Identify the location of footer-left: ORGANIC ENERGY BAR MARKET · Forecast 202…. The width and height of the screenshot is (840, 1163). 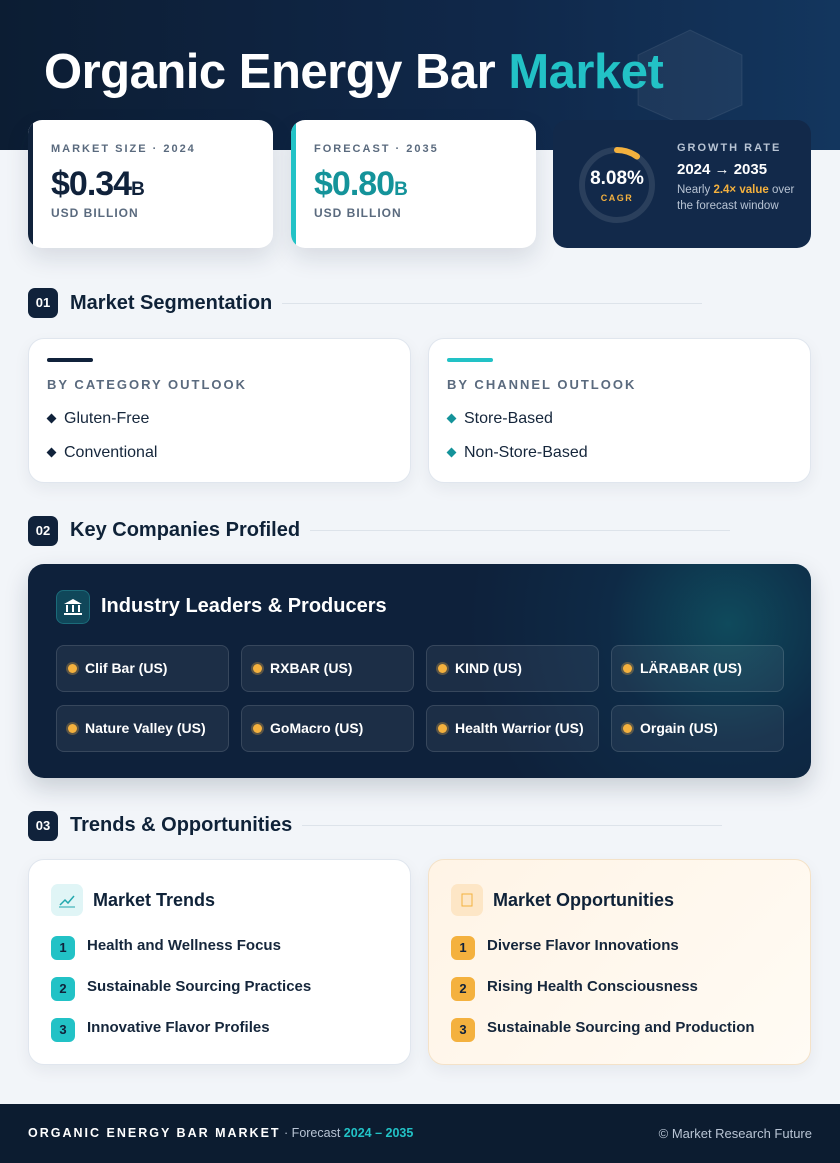
(220, 1133).